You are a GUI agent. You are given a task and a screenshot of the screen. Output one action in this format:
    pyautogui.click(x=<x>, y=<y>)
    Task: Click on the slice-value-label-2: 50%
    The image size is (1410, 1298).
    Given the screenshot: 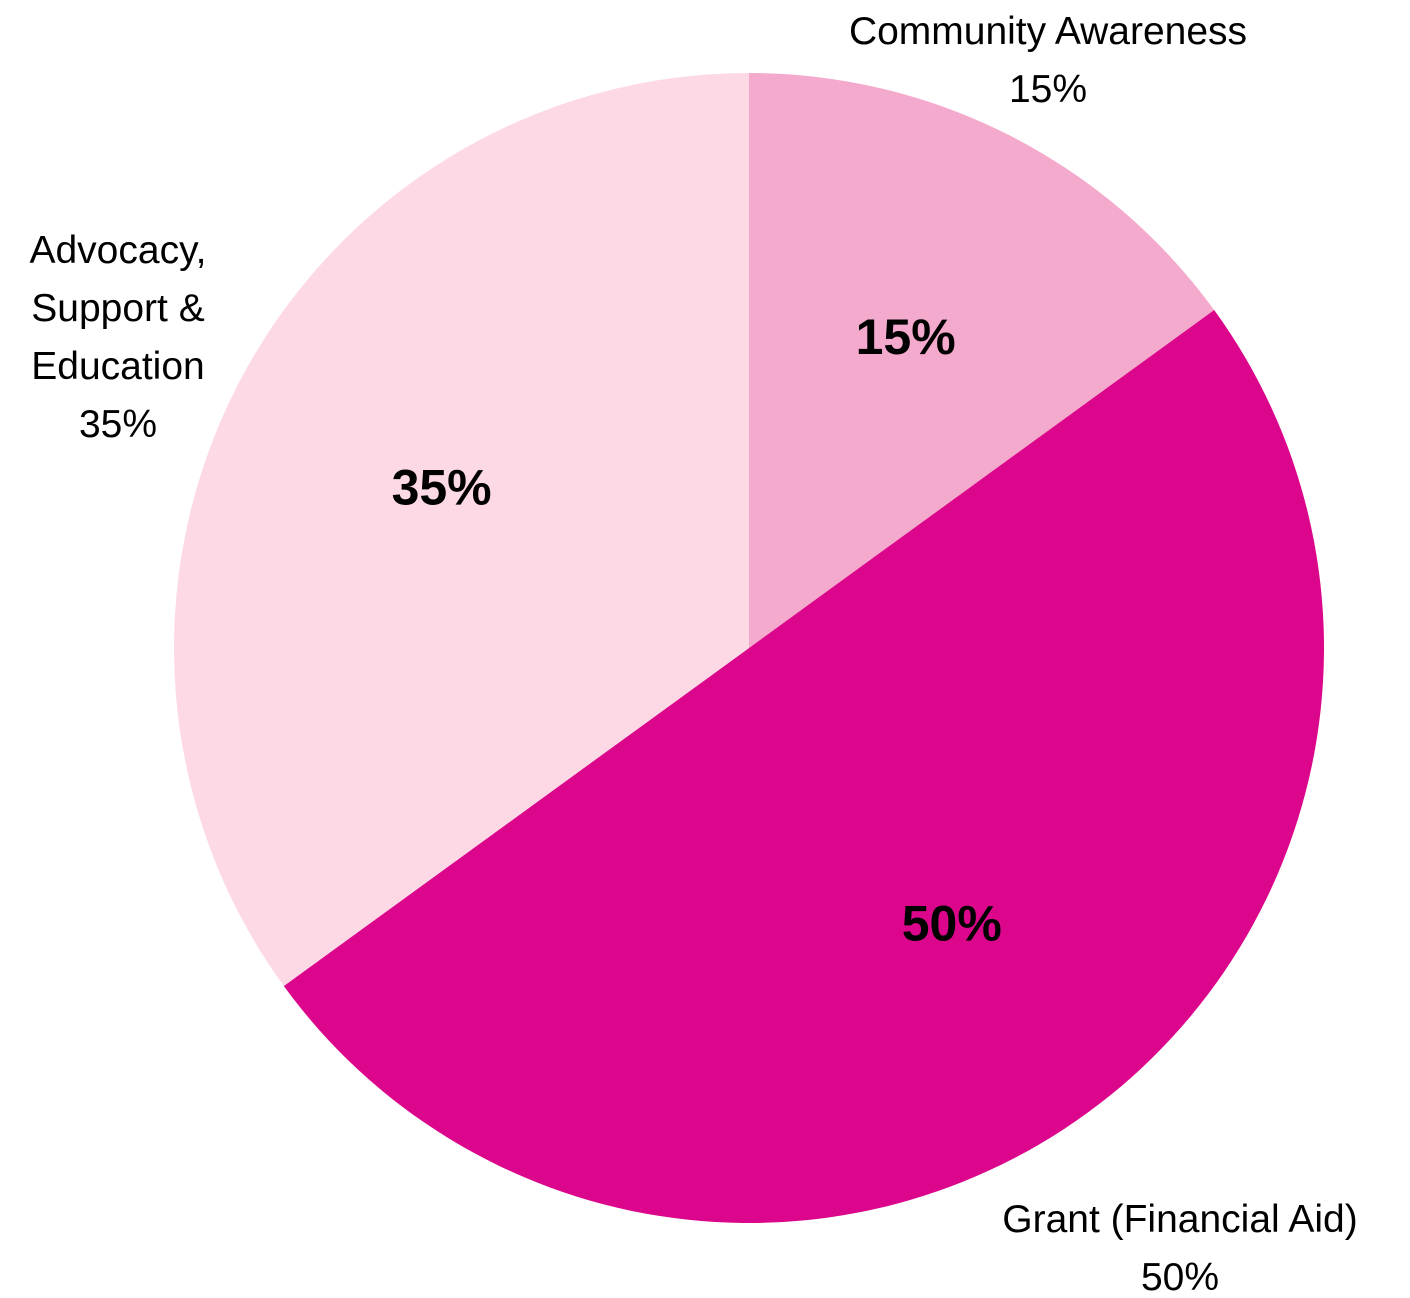 What is the action you would take?
    pyautogui.click(x=952, y=923)
    